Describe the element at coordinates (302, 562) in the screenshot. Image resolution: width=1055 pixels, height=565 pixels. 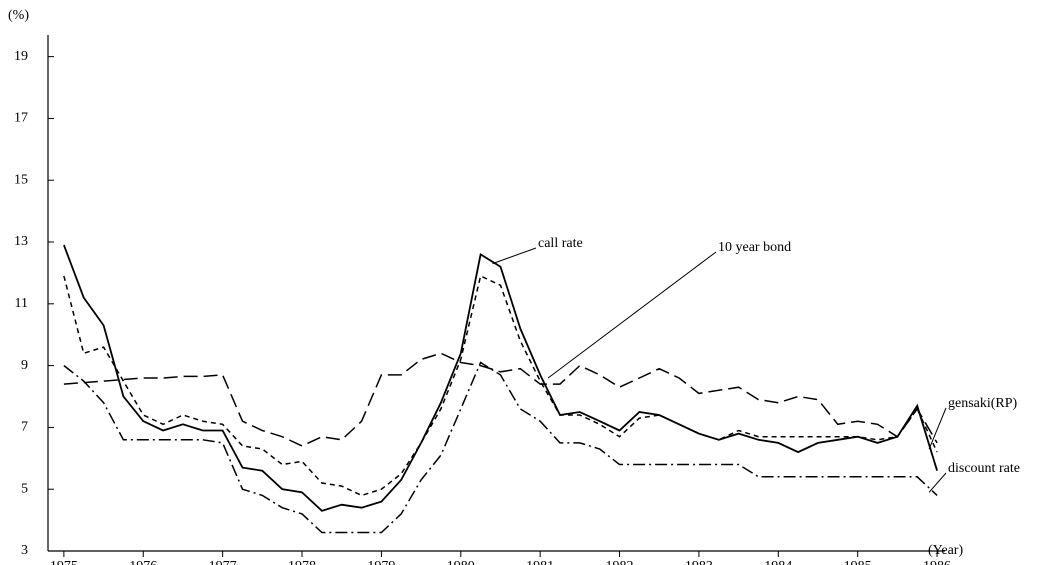
I see `x-tick-label: 1978` at that location.